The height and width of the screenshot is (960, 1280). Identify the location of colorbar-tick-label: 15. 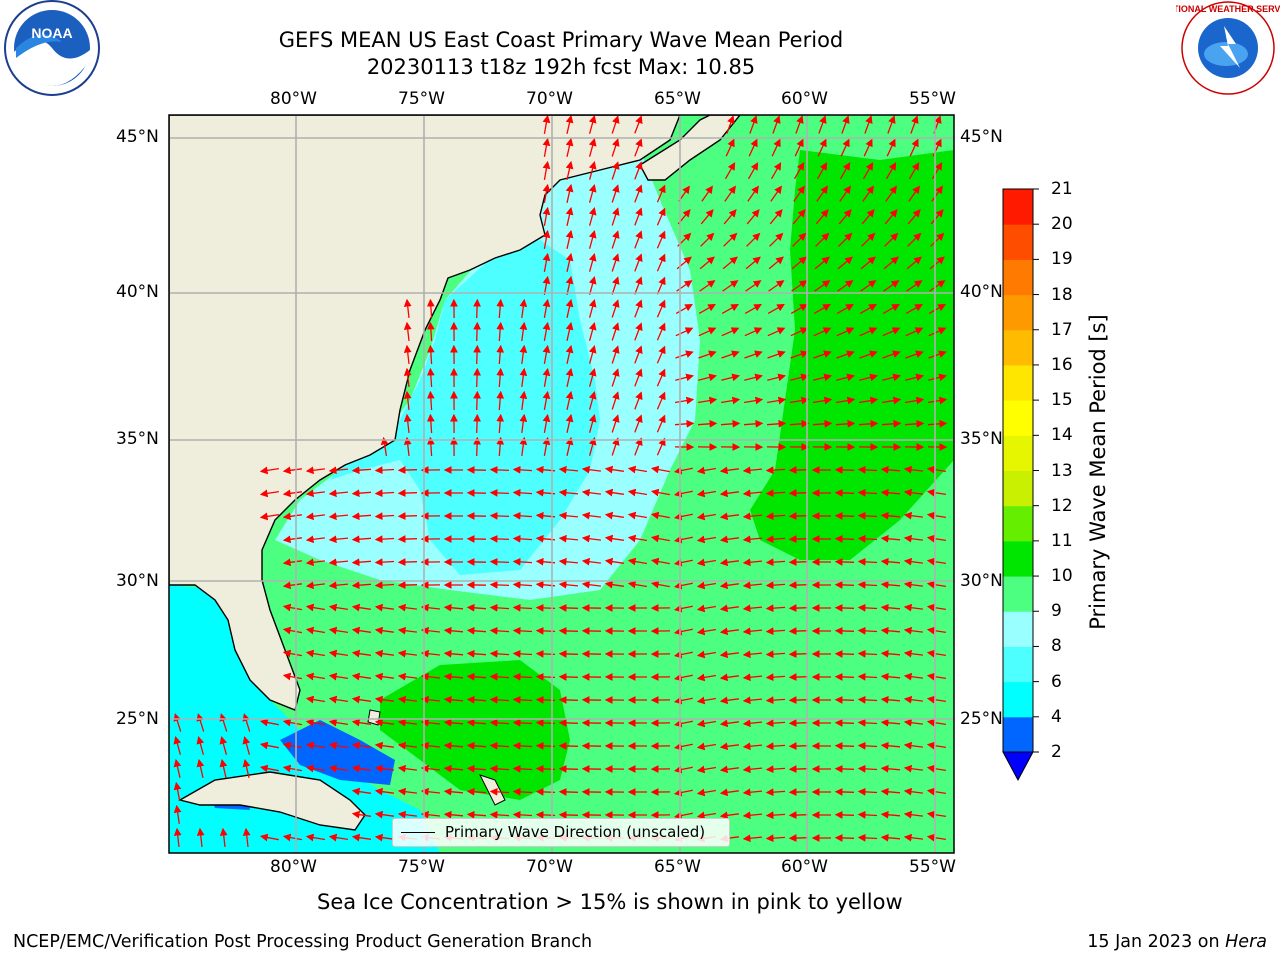
(1062, 400).